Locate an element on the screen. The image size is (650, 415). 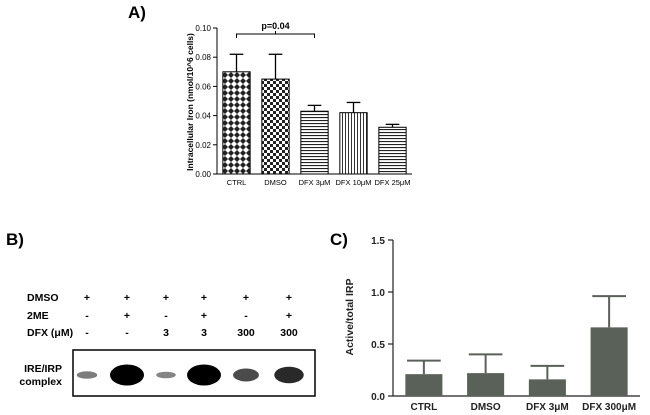
chart-a-y-tick-label: 0.08 is located at coordinates (203, 57).